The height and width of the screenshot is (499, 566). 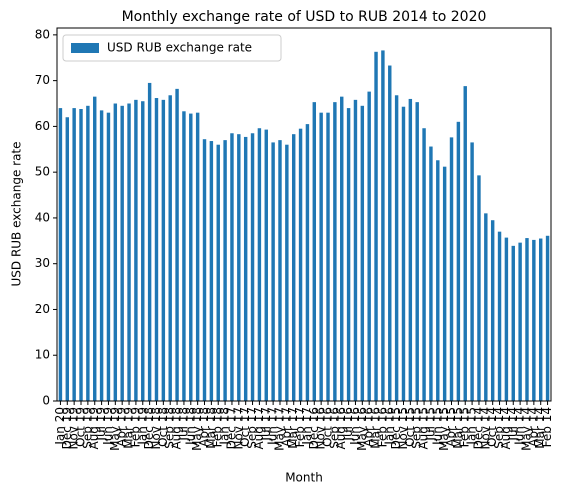 I want to click on x-tick-label: Jul 17, so click(x=266, y=424).